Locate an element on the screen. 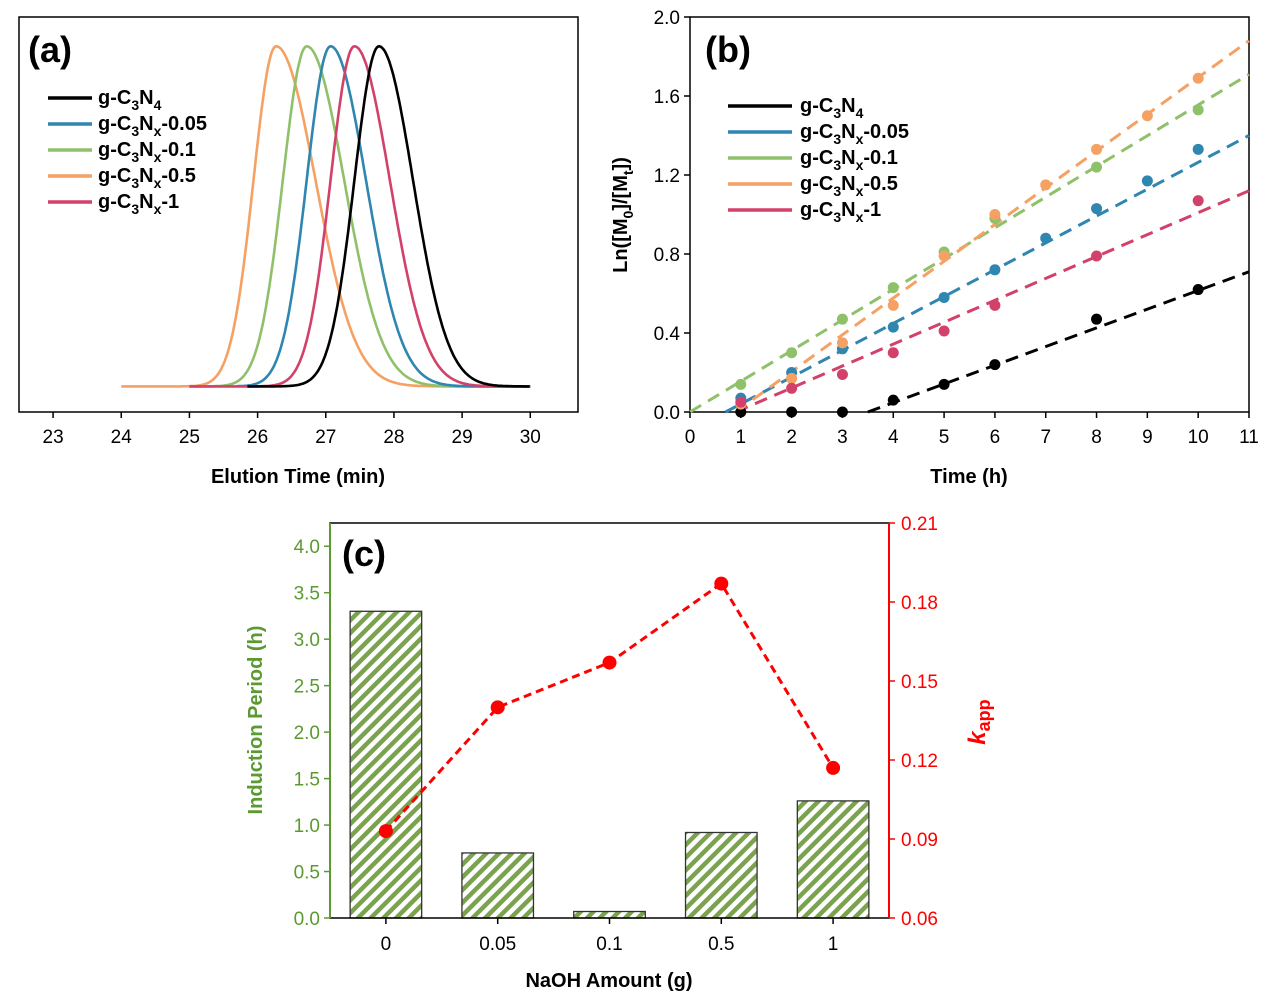 Image resolution: width=1271 pixels, height=996 pixels. x-tick-label: 25 is located at coordinates (189, 437).